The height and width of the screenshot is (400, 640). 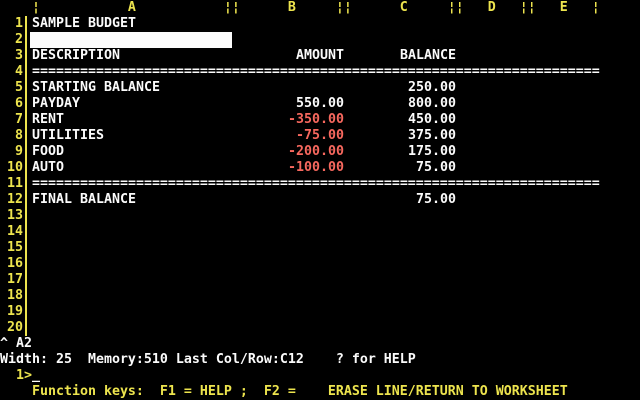 I want to click on cell-label: PAYDAY, so click(x=56, y=103).